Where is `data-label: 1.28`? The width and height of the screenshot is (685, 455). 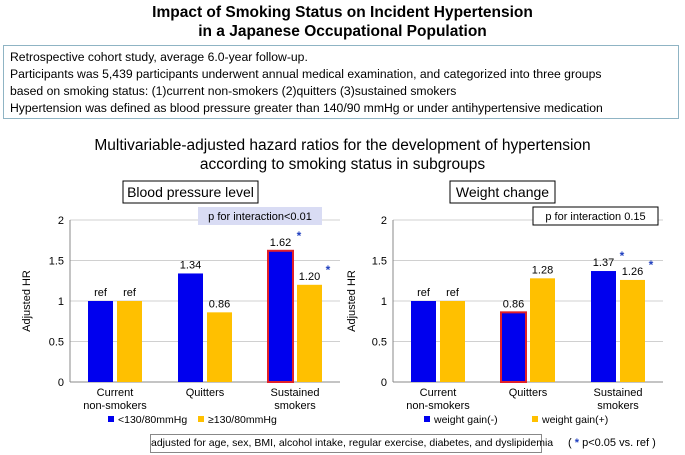 data-label: 1.28 is located at coordinates (542, 270).